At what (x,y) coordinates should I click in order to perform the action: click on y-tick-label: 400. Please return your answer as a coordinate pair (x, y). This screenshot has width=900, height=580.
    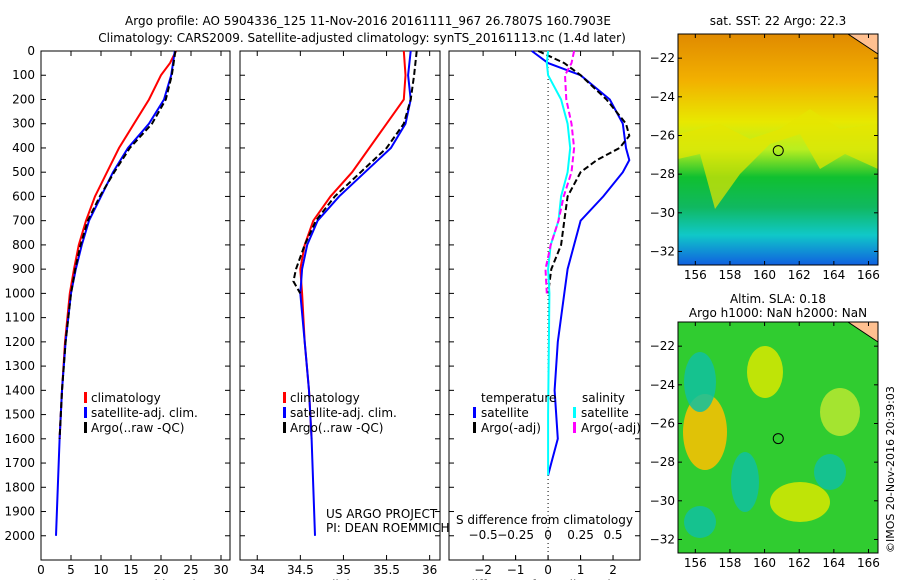
    Looking at the image, I should click on (23, 148).